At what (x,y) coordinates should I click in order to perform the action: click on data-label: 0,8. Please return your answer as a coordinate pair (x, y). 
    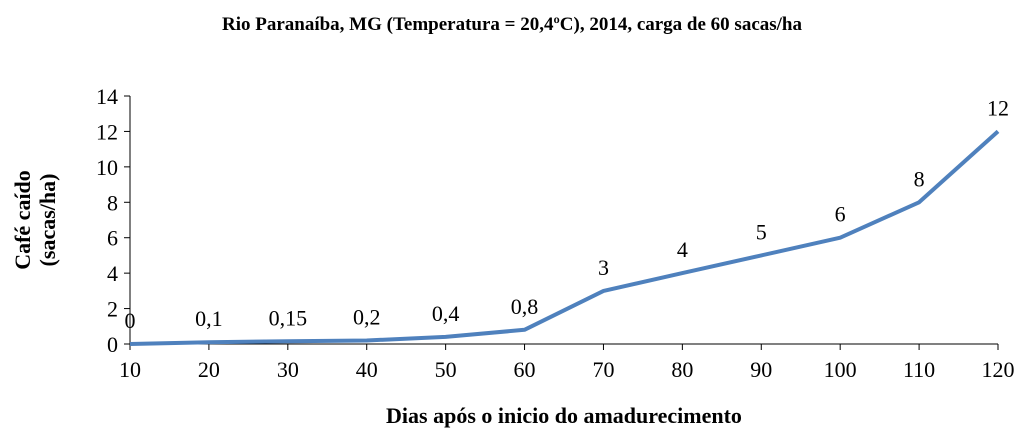
    Looking at the image, I should click on (525, 306).